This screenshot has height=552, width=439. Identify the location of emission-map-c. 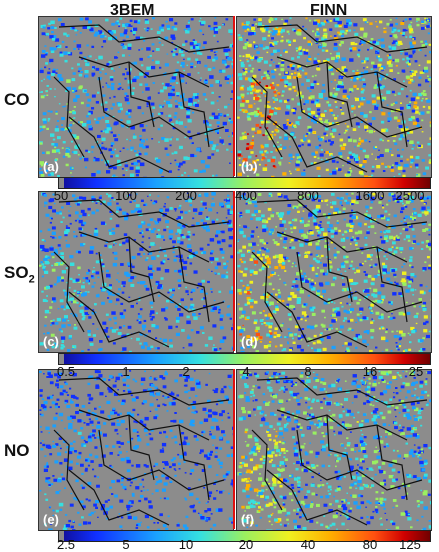
(136, 272).